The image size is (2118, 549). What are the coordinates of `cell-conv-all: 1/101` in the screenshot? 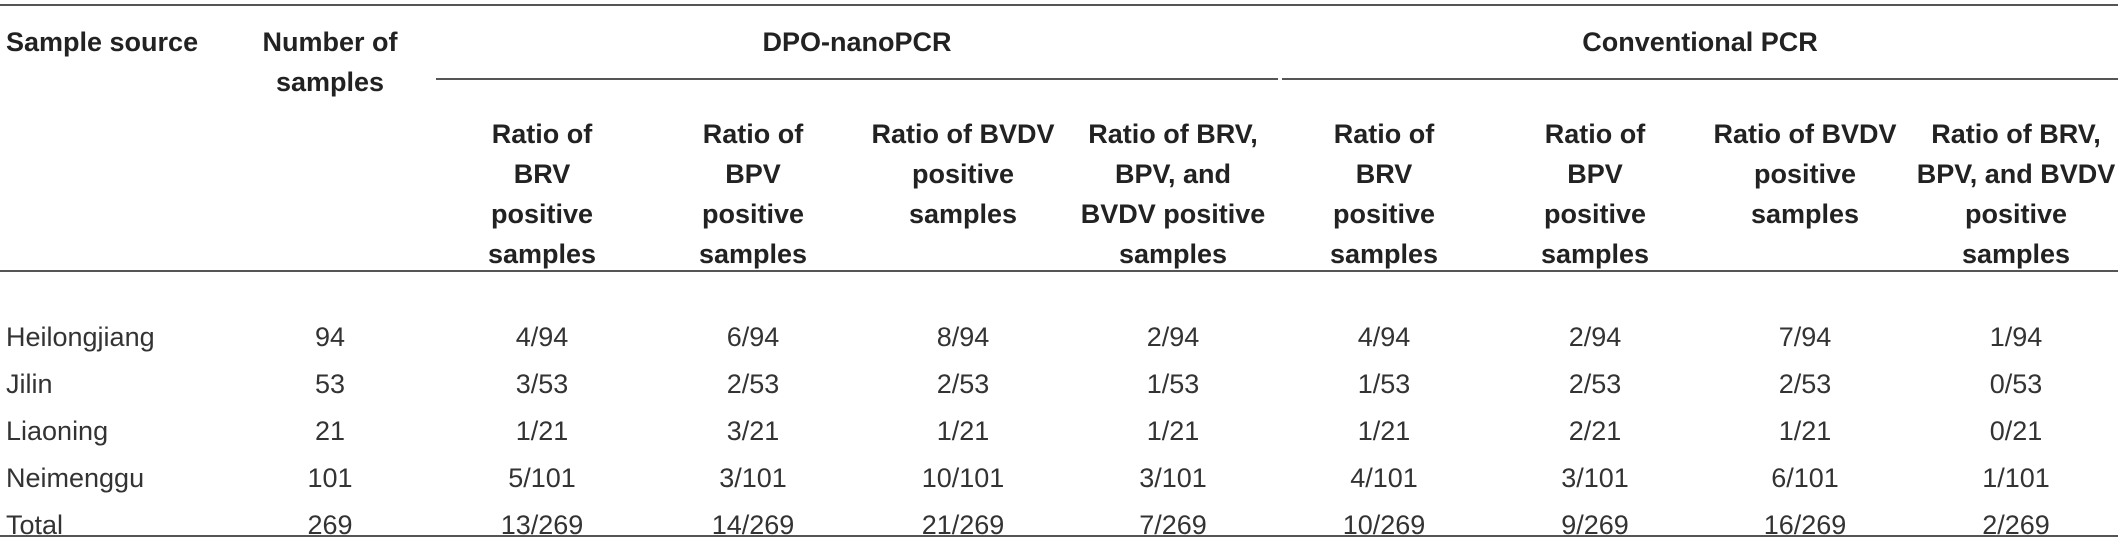 It's located at (2016, 478).